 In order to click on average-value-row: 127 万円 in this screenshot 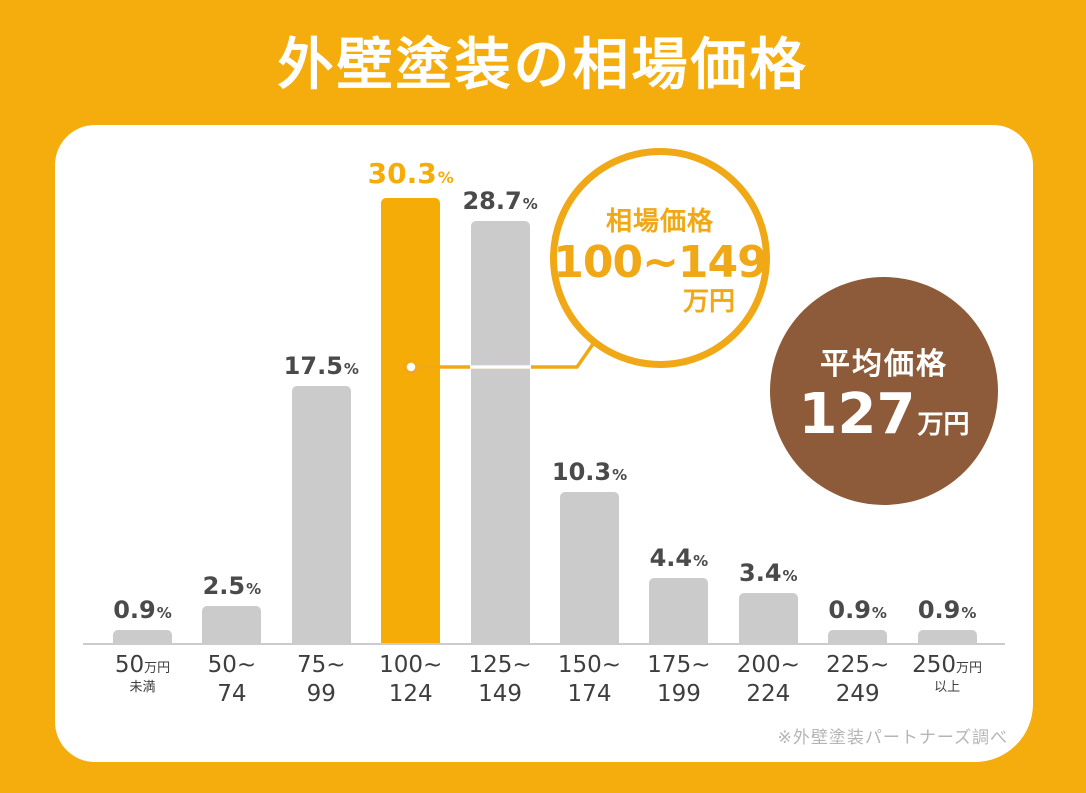, I will do `click(884, 415)`.